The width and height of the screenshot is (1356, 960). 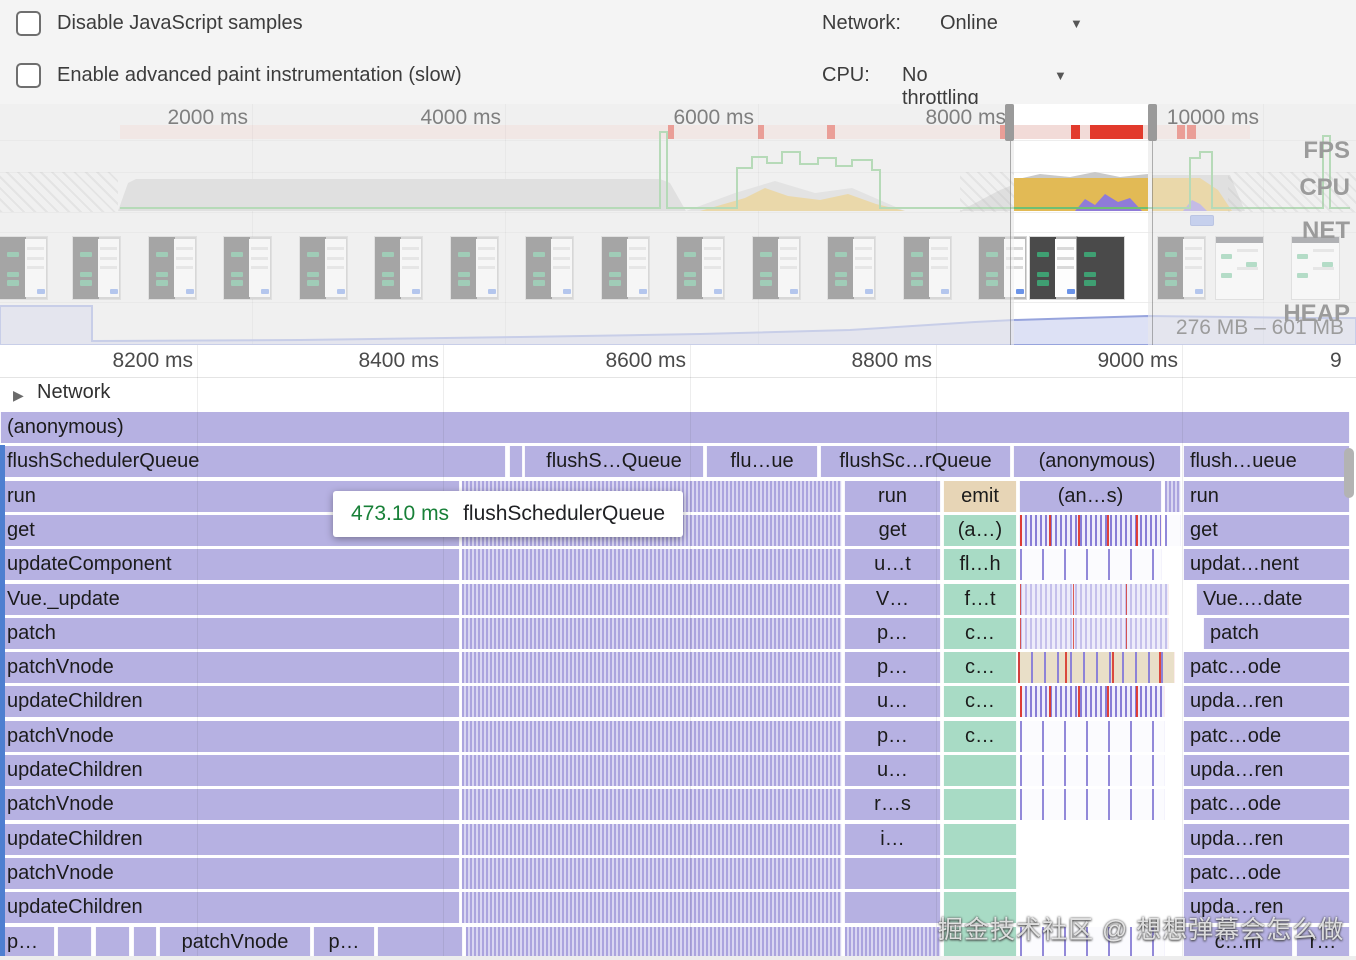 What do you see at coordinates (952, 23) in the screenshot?
I see `network-throttling-select: Network: Online ▼` at bounding box center [952, 23].